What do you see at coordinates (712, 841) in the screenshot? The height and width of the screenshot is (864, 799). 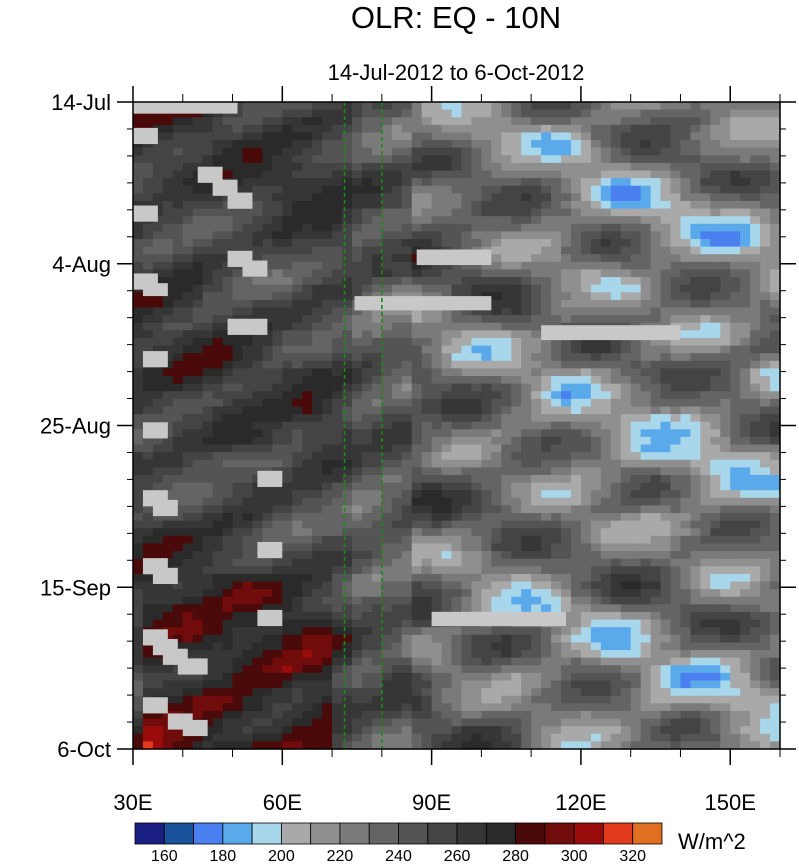 I see `colorbar-units: W/m^2` at bounding box center [712, 841].